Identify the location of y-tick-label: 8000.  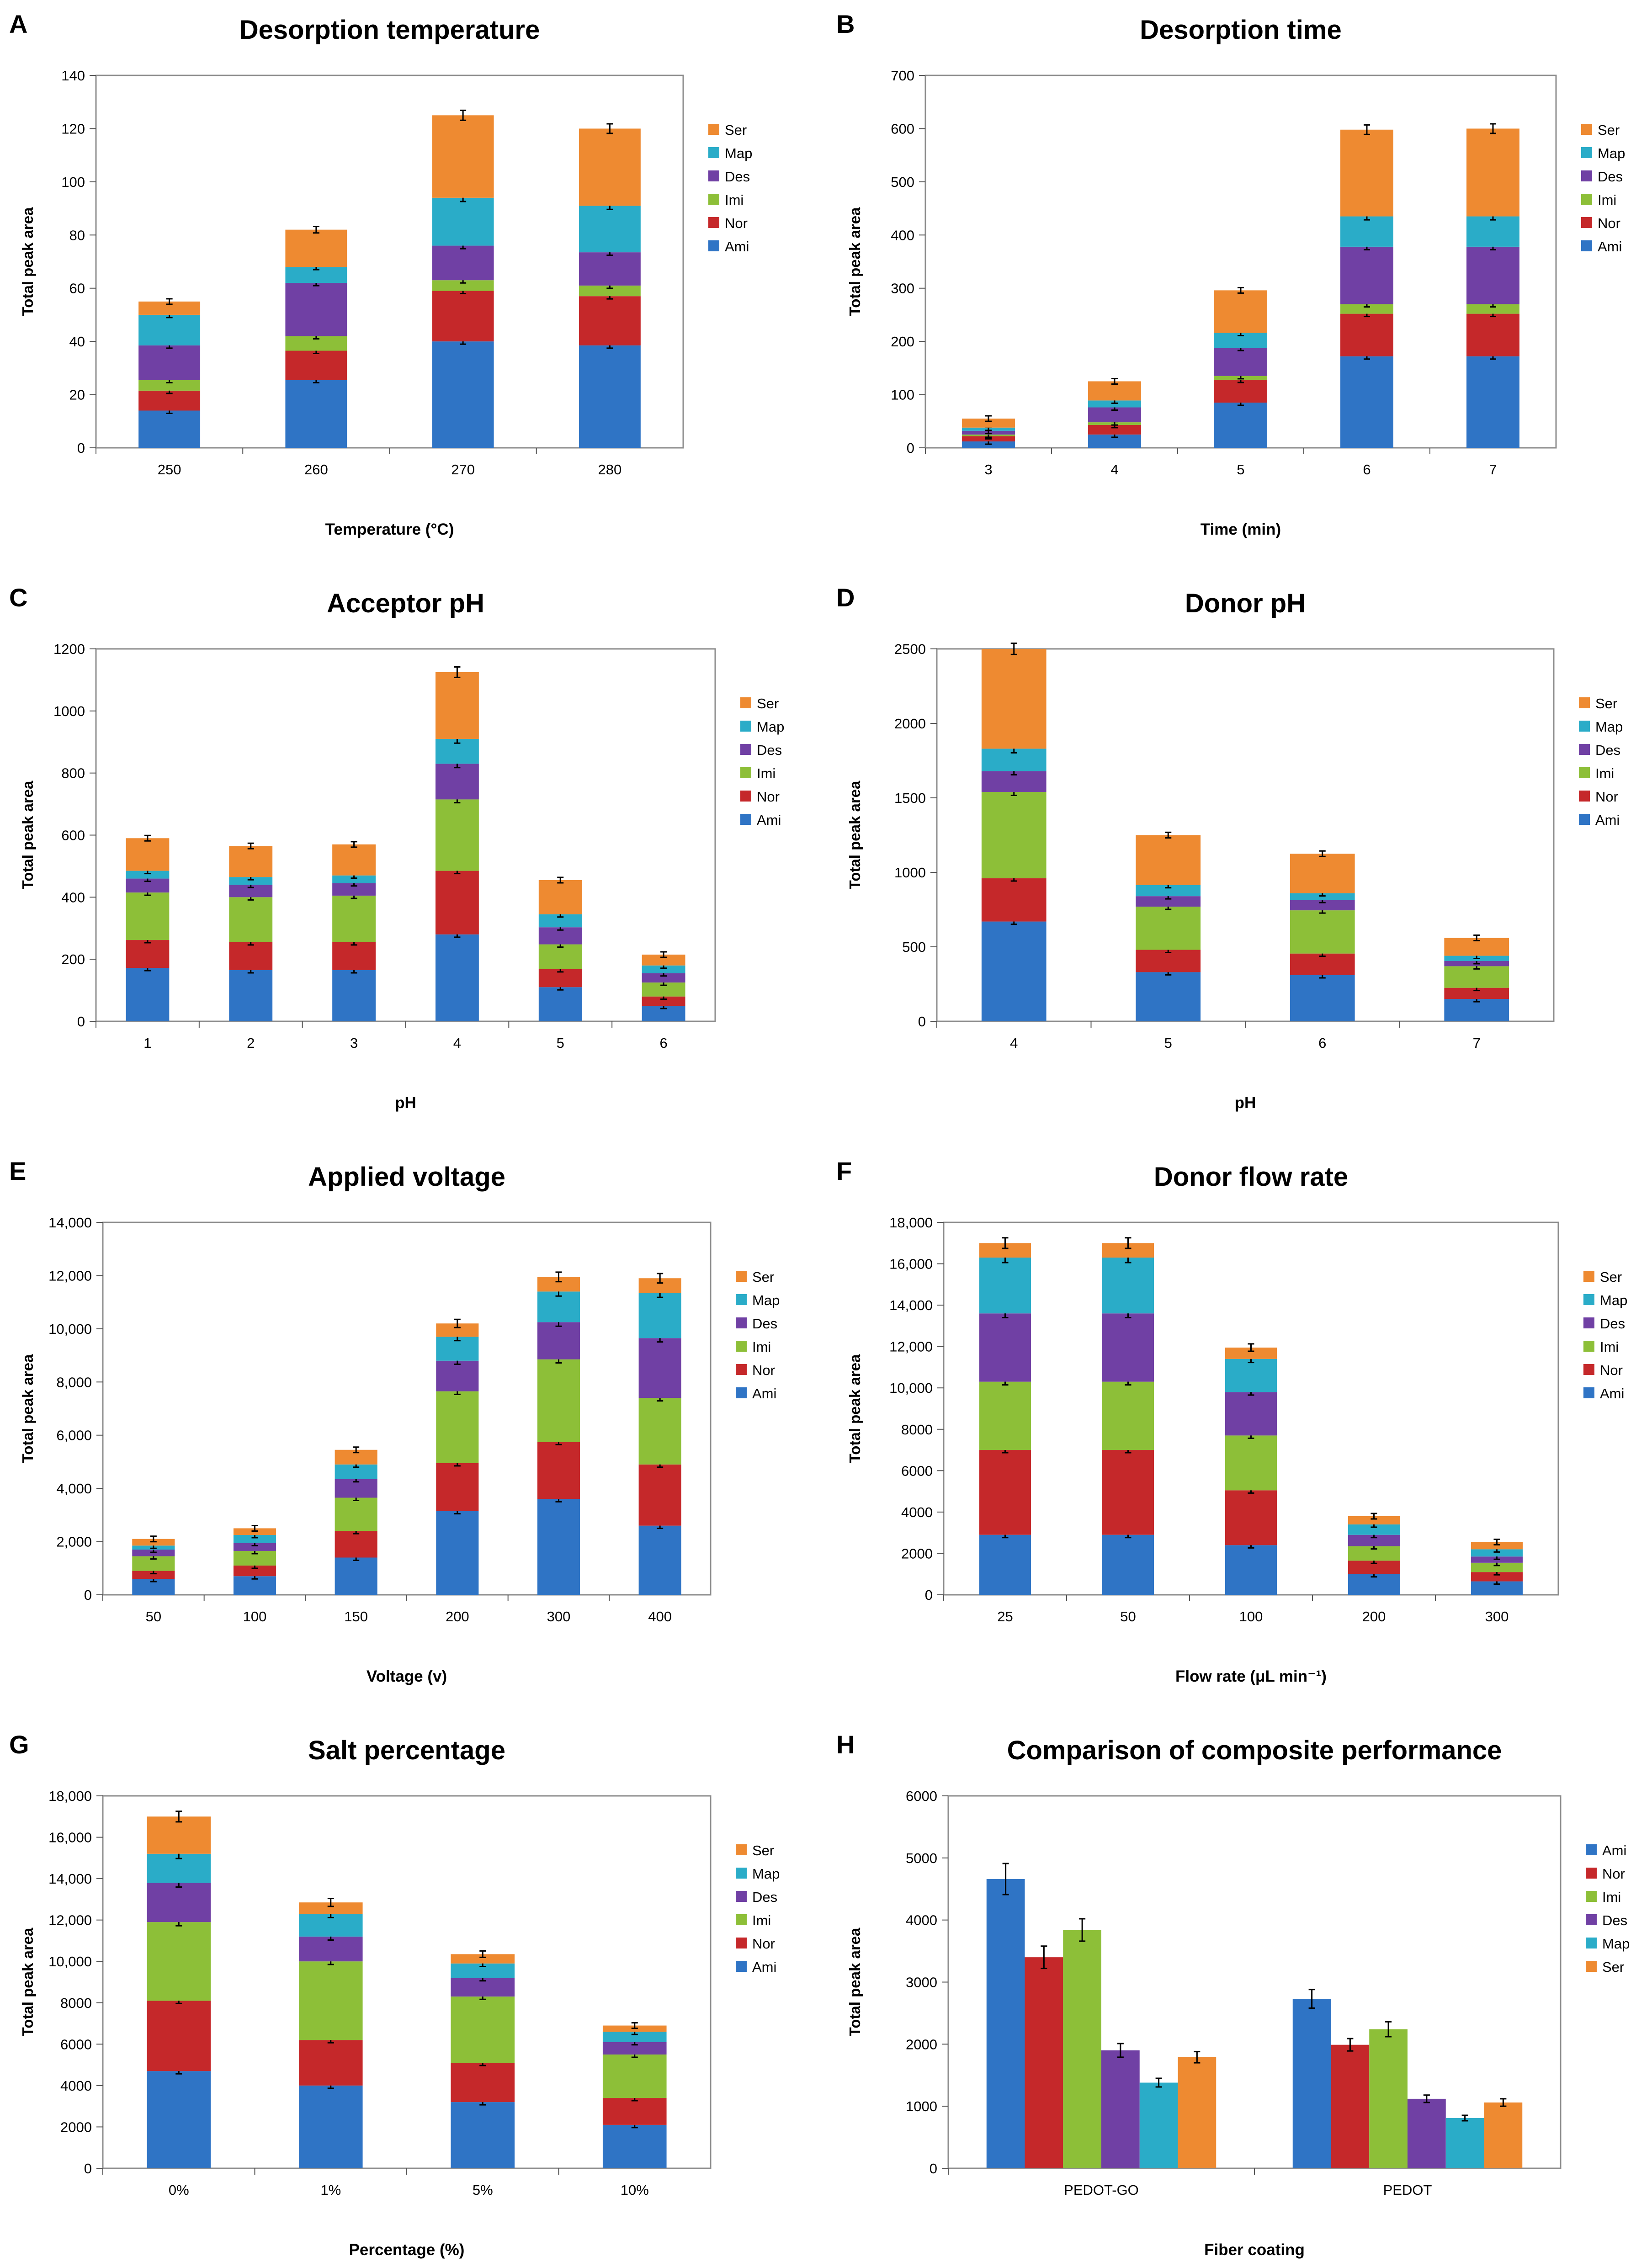
(917, 1430).